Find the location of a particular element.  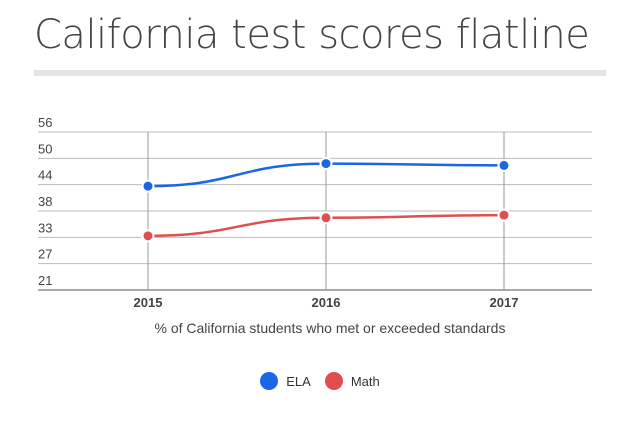

y-tick-label: 44 is located at coordinates (45, 175).